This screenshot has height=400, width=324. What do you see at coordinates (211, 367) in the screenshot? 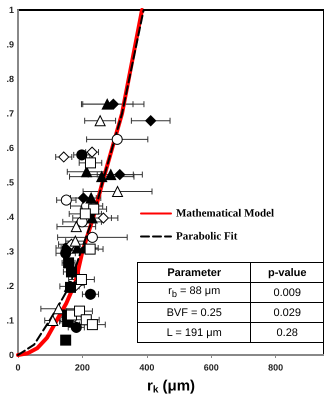
I see `x-tick-label: 600` at bounding box center [211, 367].